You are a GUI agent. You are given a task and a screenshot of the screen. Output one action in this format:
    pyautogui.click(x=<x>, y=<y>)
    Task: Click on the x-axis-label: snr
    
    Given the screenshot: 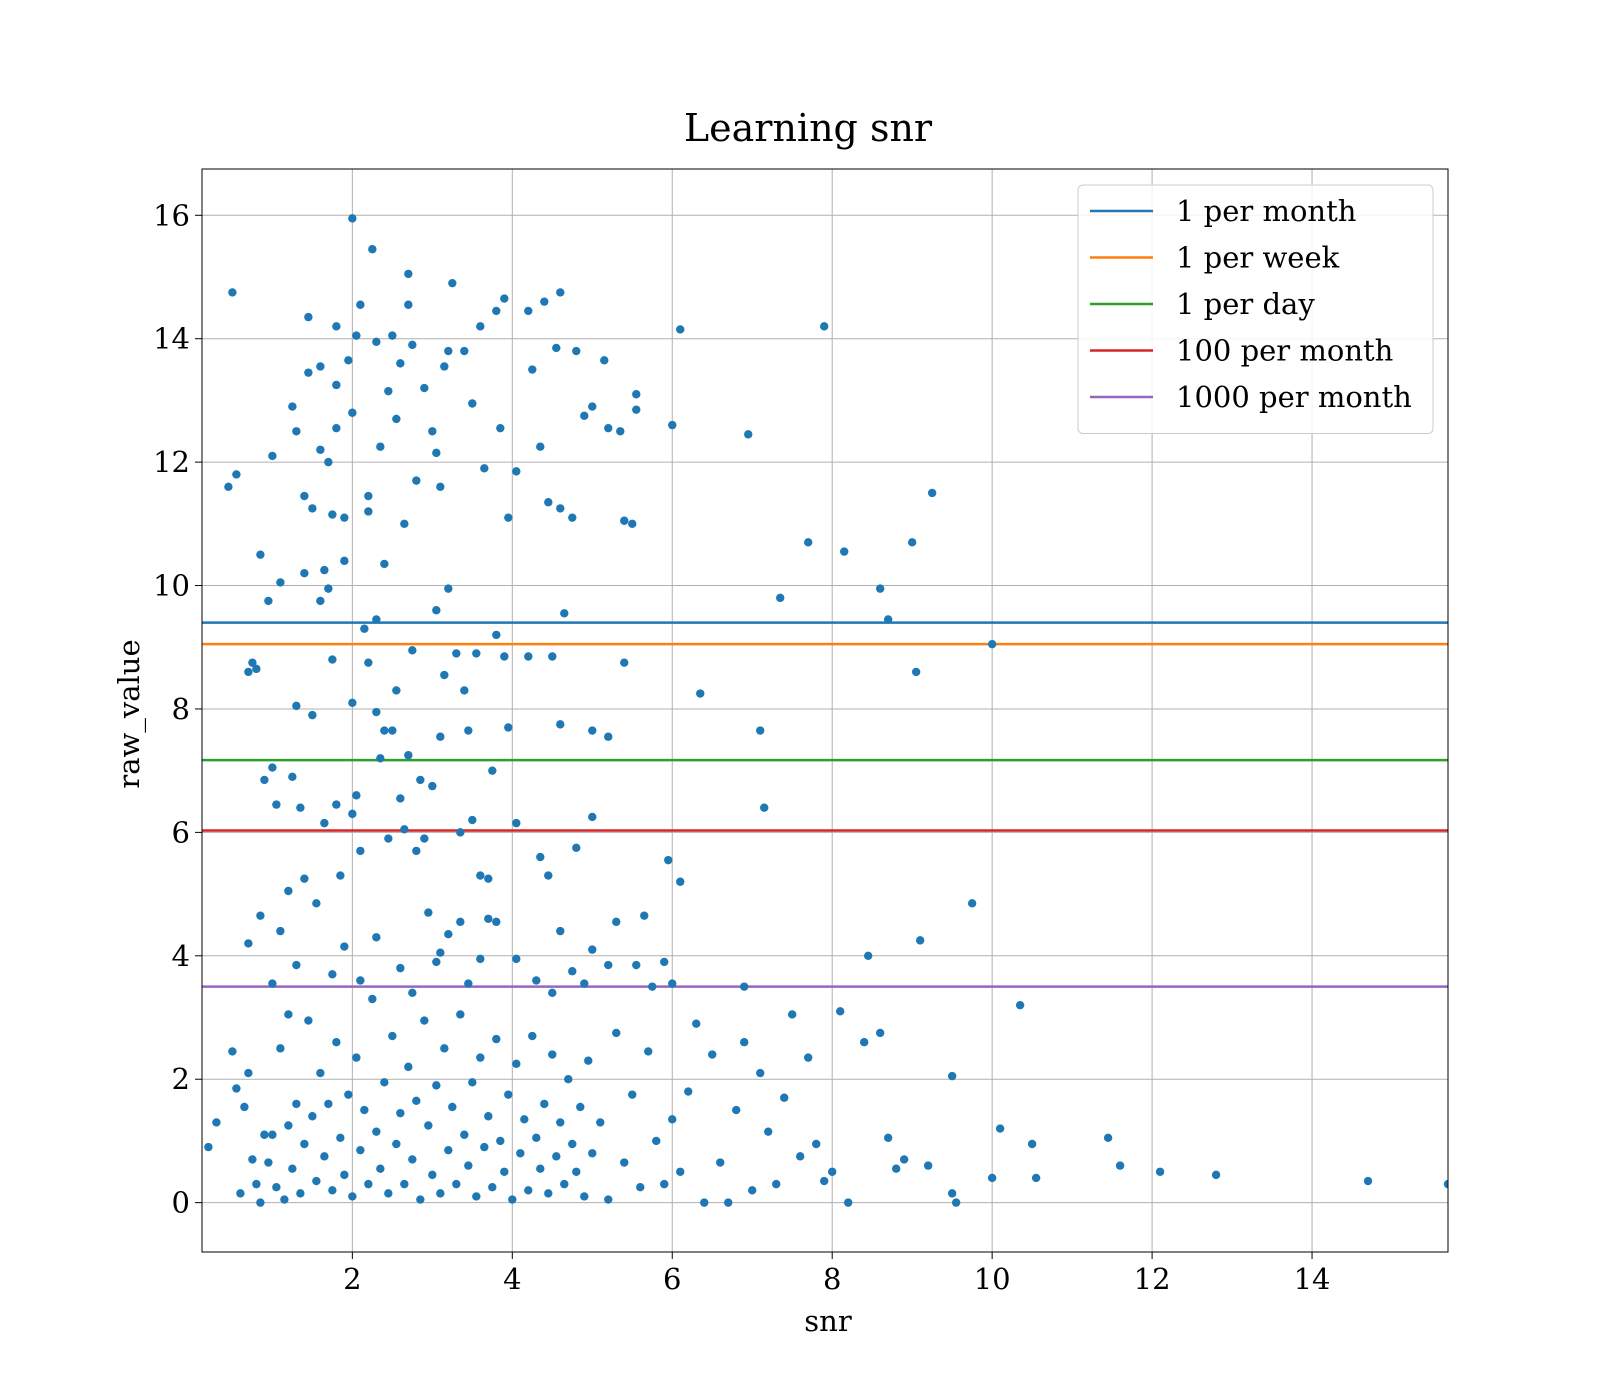 What is the action you would take?
    pyautogui.click(x=828, y=1321)
    